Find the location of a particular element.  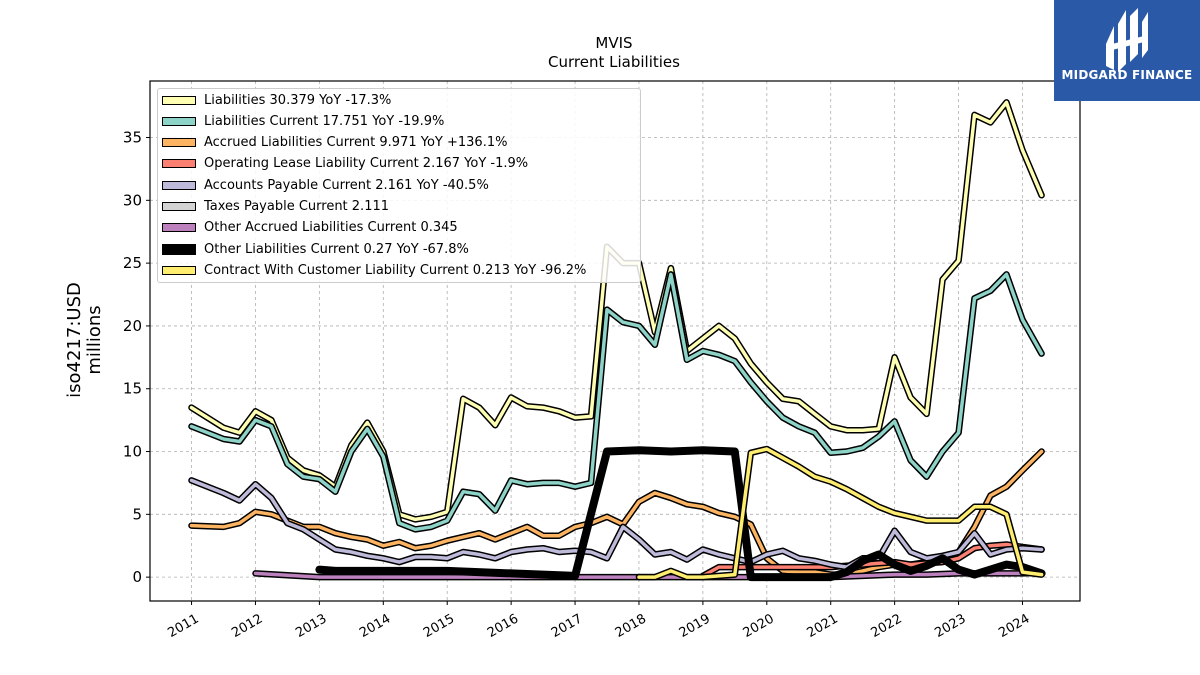

x-tick-label: 2012 is located at coordinates (247, 626).